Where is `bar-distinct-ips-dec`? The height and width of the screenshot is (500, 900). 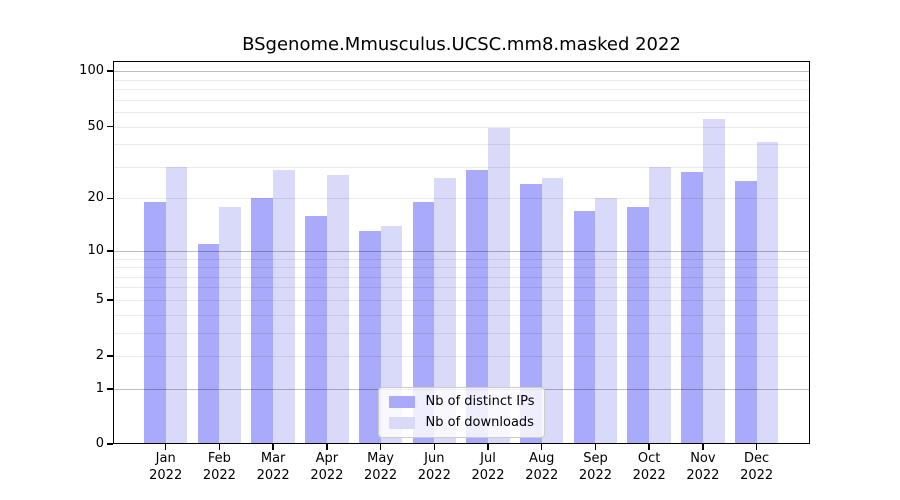
bar-distinct-ips-dec is located at coordinates (745, 312).